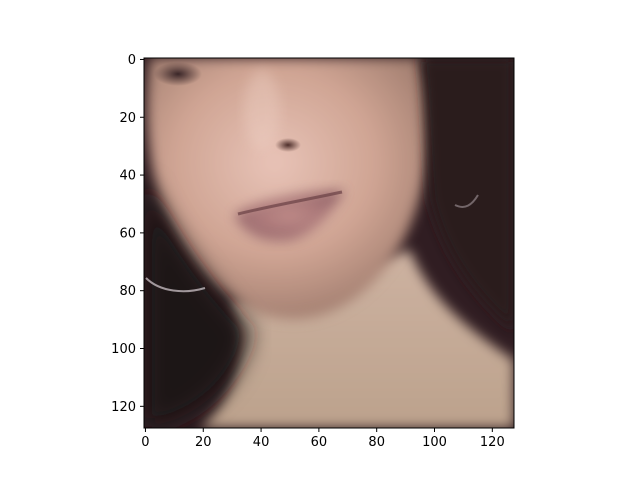 This screenshot has width=640, height=480. Describe the element at coordinates (145, 442) in the screenshot. I see `x-tick-label: 0` at that location.